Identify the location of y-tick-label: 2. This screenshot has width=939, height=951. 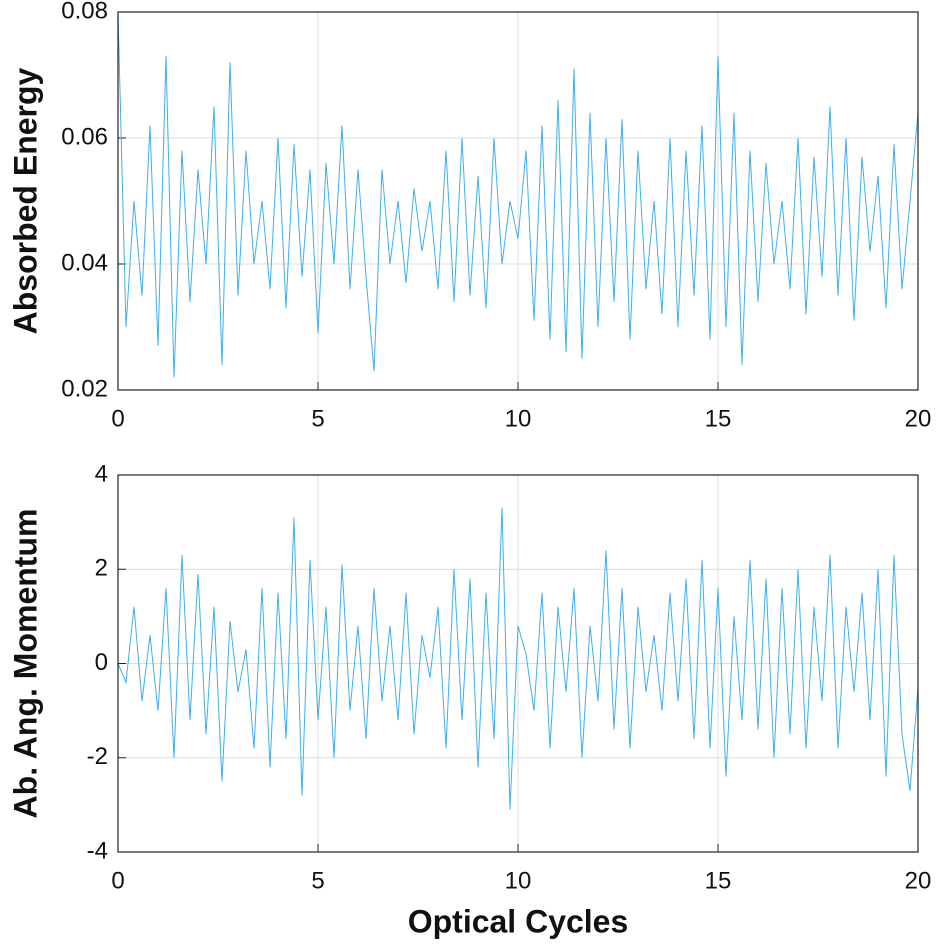
(101, 568).